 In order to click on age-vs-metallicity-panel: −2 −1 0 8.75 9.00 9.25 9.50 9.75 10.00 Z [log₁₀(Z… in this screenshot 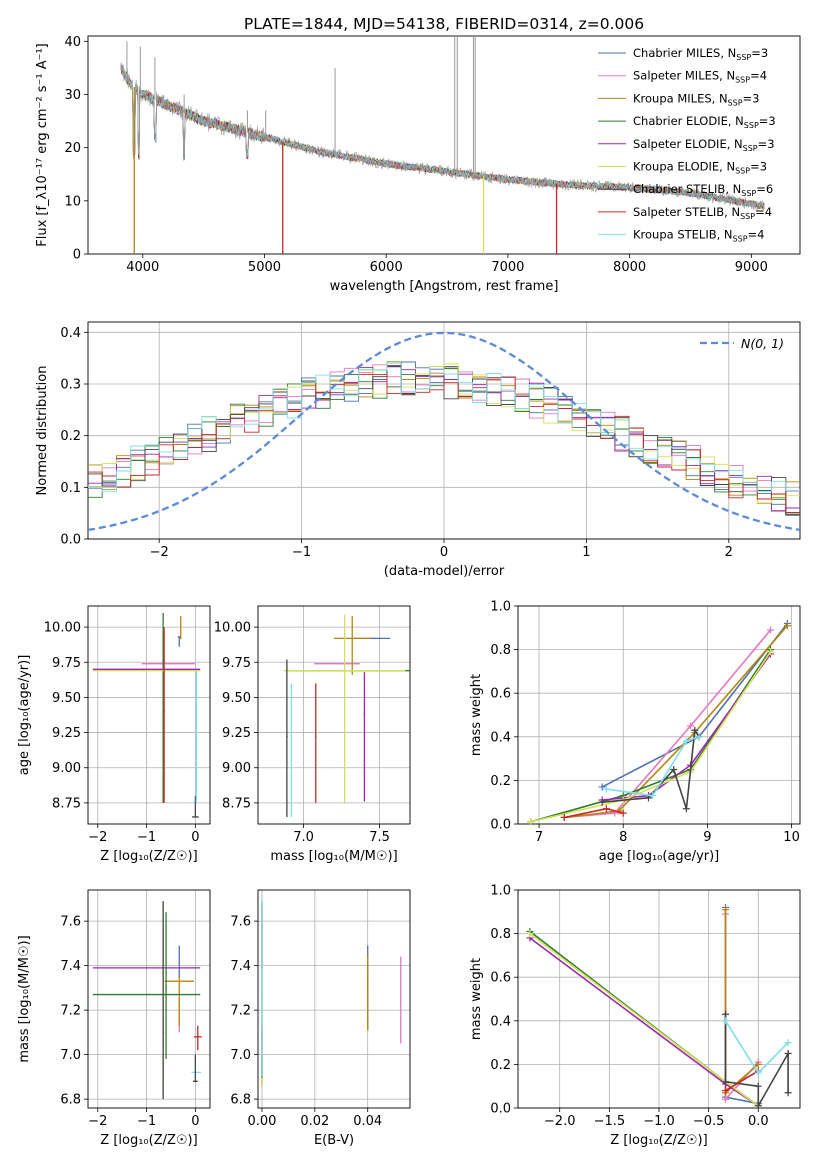, I will do `click(114, 734)`.